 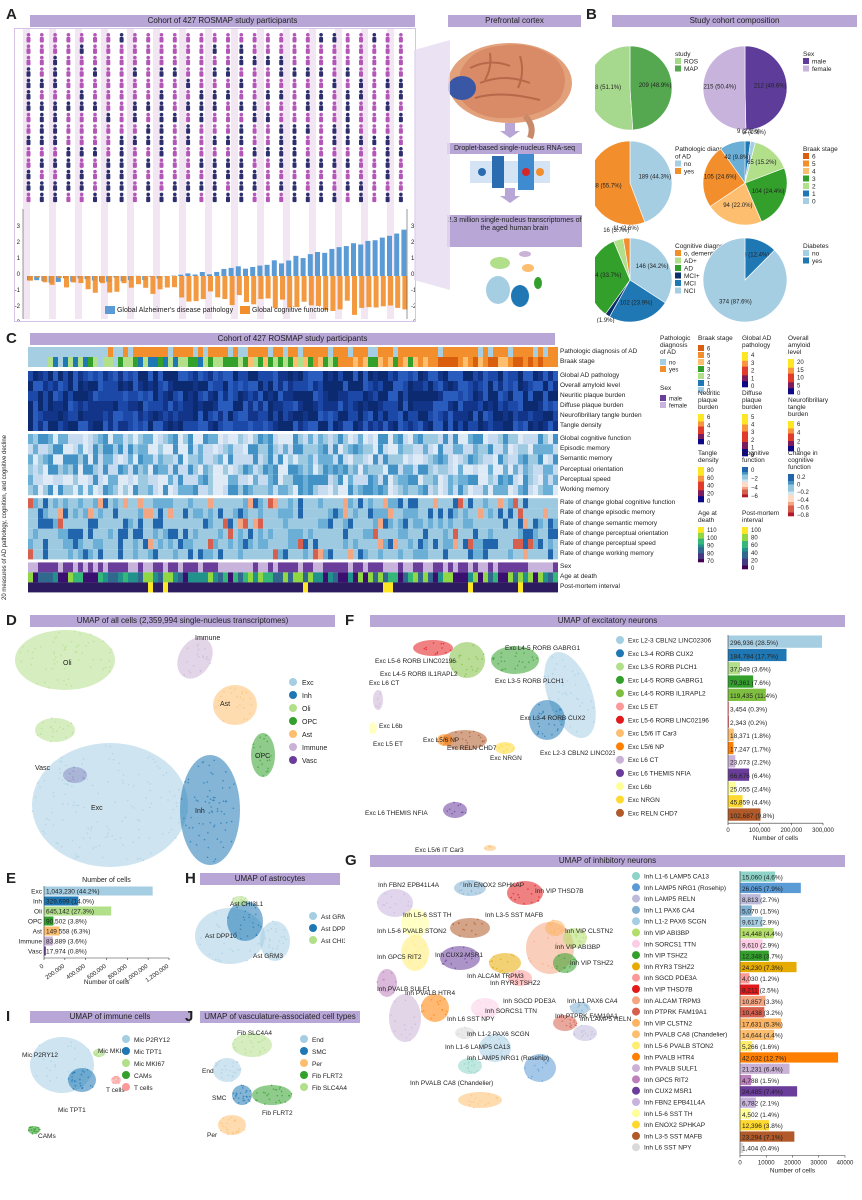 I want to click on umap-cluster, so click(x=232, y=1125).